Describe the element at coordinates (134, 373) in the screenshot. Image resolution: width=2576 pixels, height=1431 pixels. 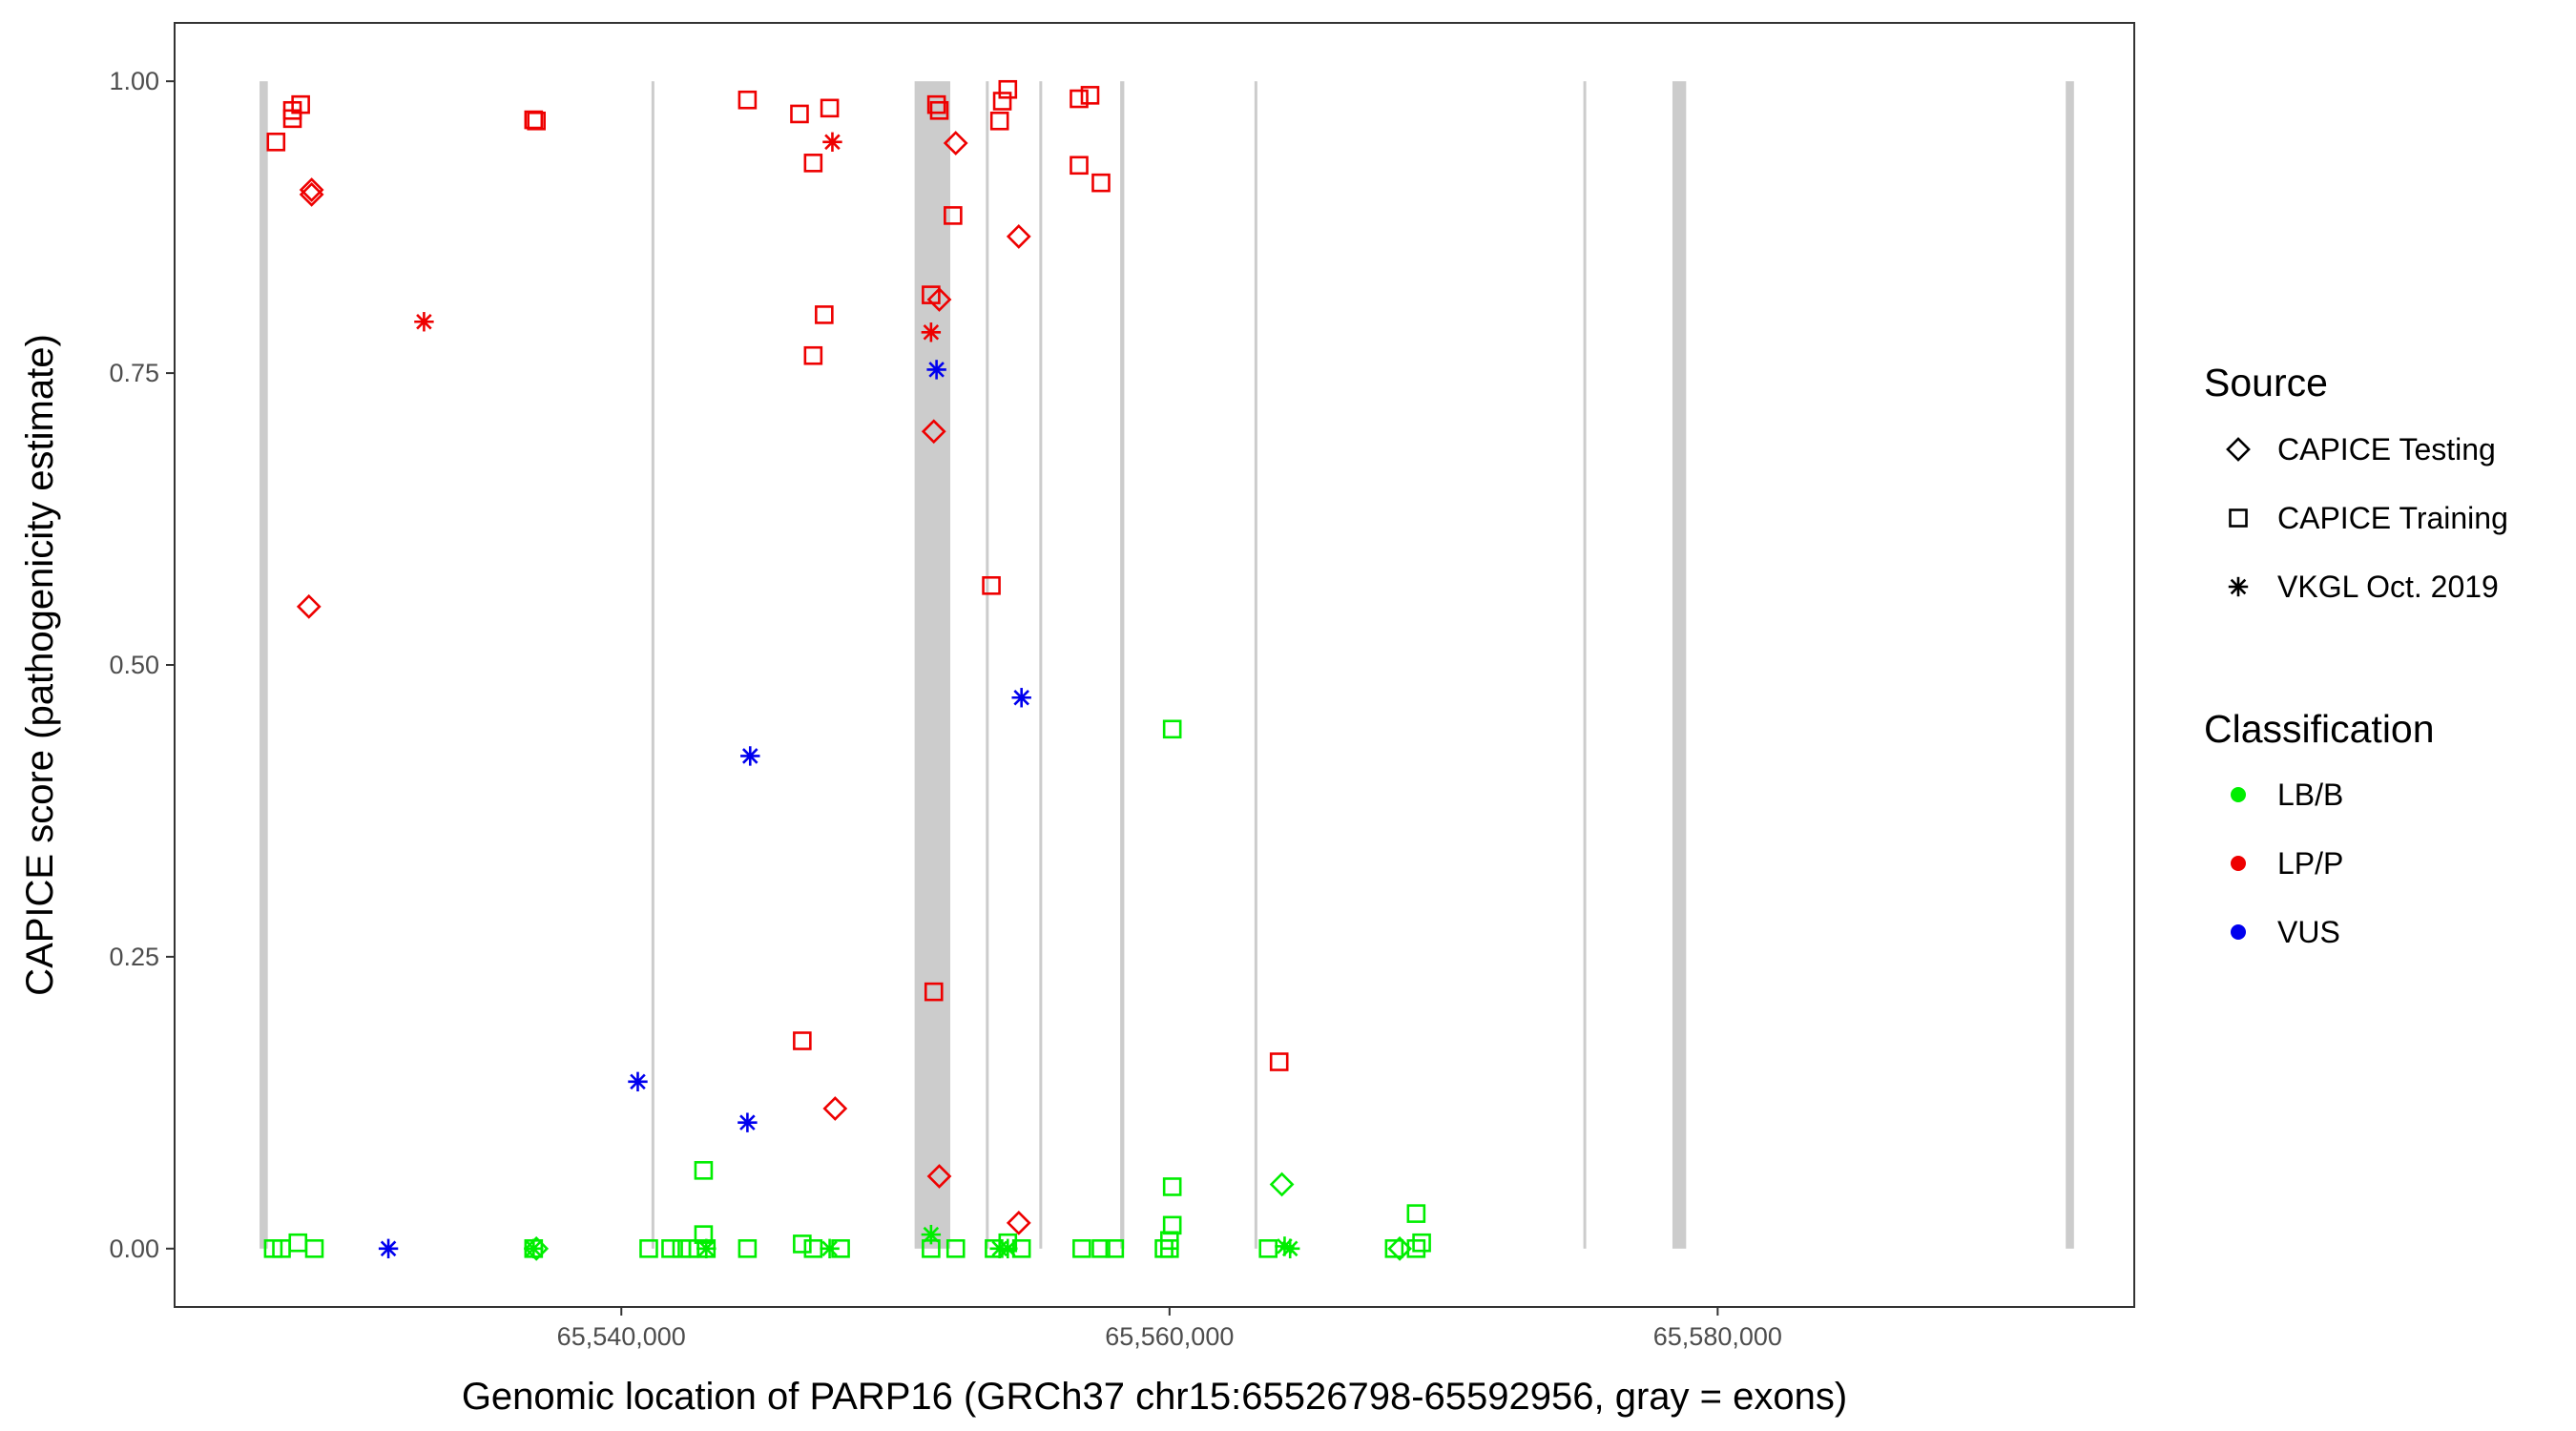
I see `y-tick-label-4: 0.75` at that location.